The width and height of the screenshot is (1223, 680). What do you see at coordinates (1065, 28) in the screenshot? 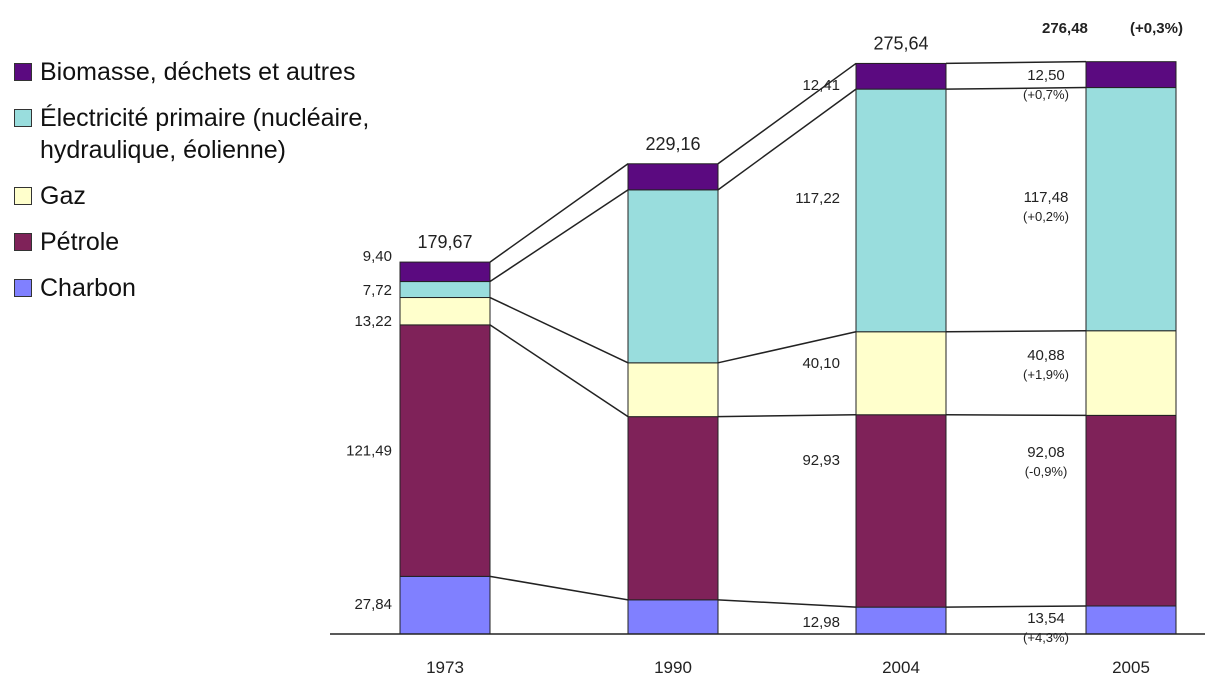
I see `total-label-2005: 276,48` at bounding box center [1065, 28].